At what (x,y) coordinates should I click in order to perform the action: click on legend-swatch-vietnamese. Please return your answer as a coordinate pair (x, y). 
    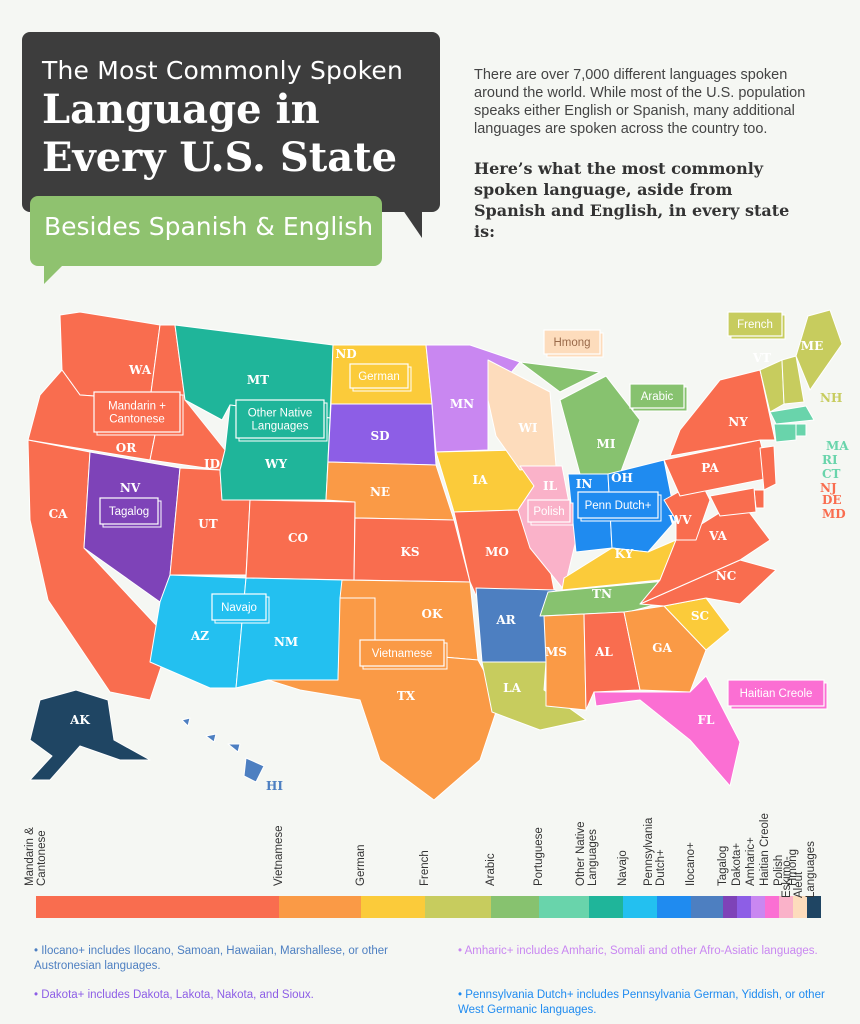
    Looking at the image, I should click on (320, 907).